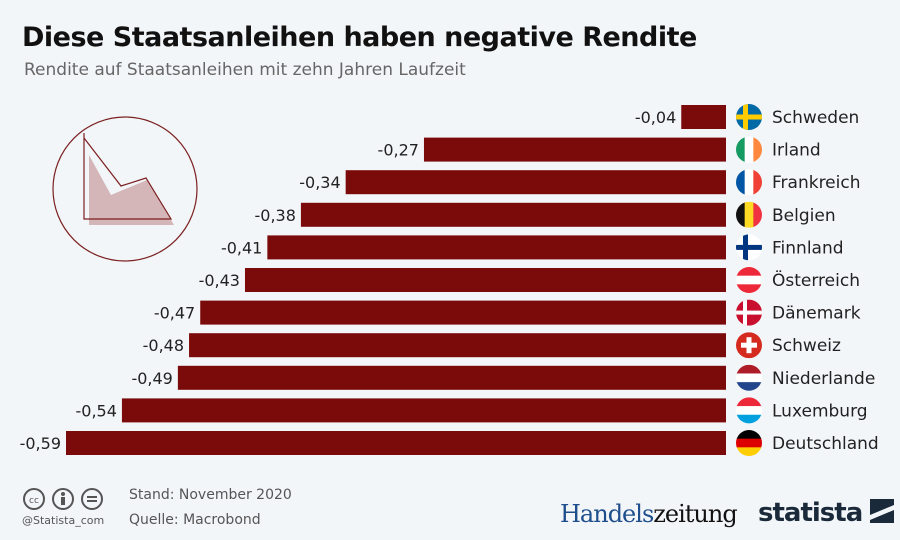 The width and height of the screenshot is (900, 540). What do you see at coordinates (823, 379) in the screenshot?
I see `category-label: Niederlande` at bounding box center [823, 379].